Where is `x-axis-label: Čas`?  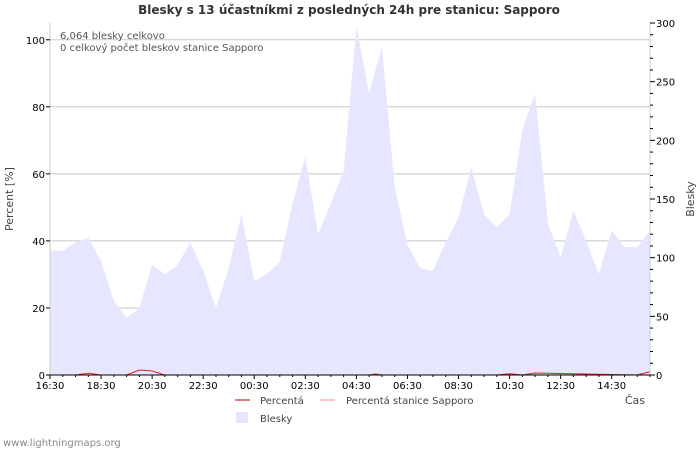
x-axis-label: Čas is located at coordinates (635, 400).